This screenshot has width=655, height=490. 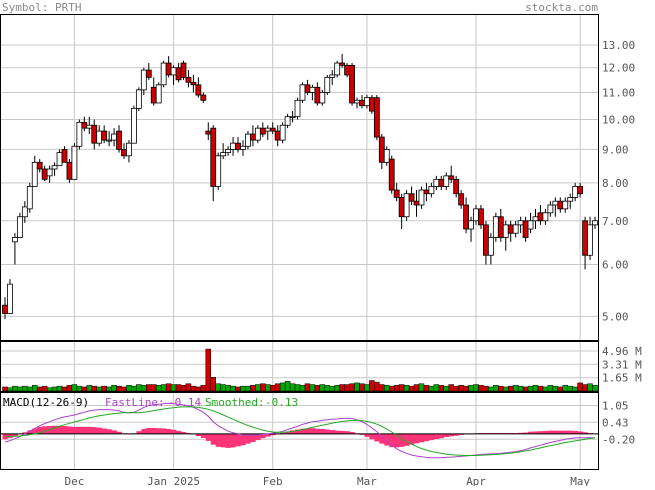 What do you see at coordinates (281, 402) in the screenshot?
I see `smoothed-value: -0.13` at bounding box center [281, 402].